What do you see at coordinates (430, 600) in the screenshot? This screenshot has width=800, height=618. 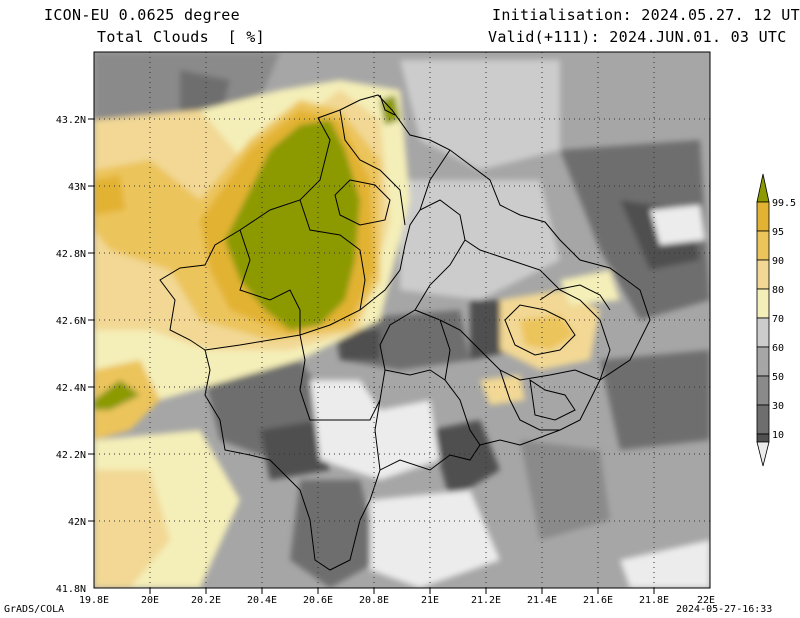 I see `lon-tick-label: 21E` at bounding box center [430, 600].